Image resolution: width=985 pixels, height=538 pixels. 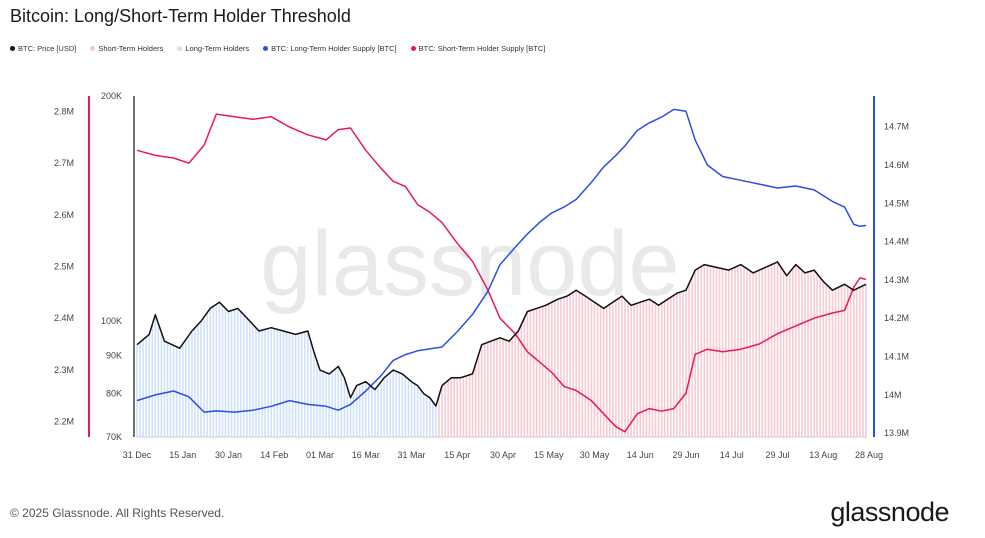 I want to click on sth-axis-tick-label: 2.4M, so click(x=64, y=318).